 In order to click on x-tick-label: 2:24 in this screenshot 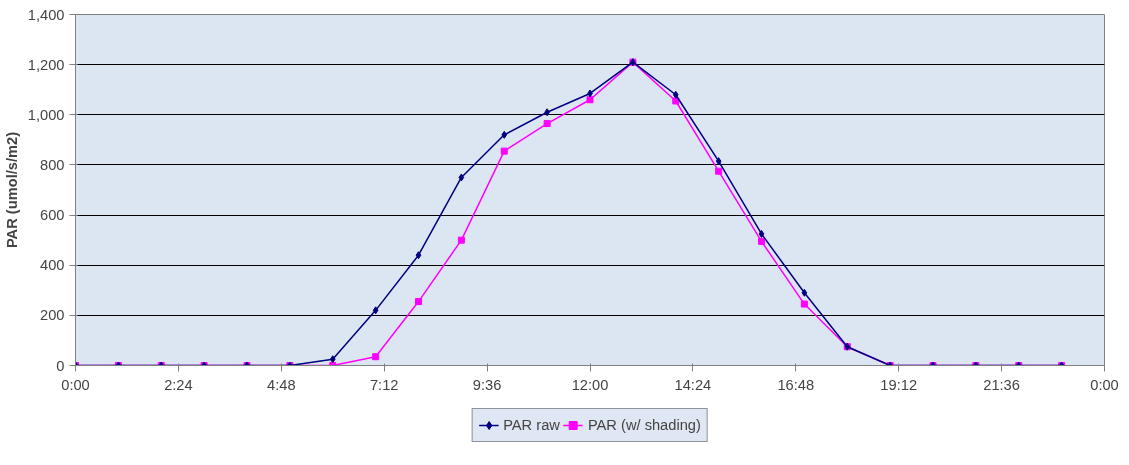, I will do `click(178, 384)`.